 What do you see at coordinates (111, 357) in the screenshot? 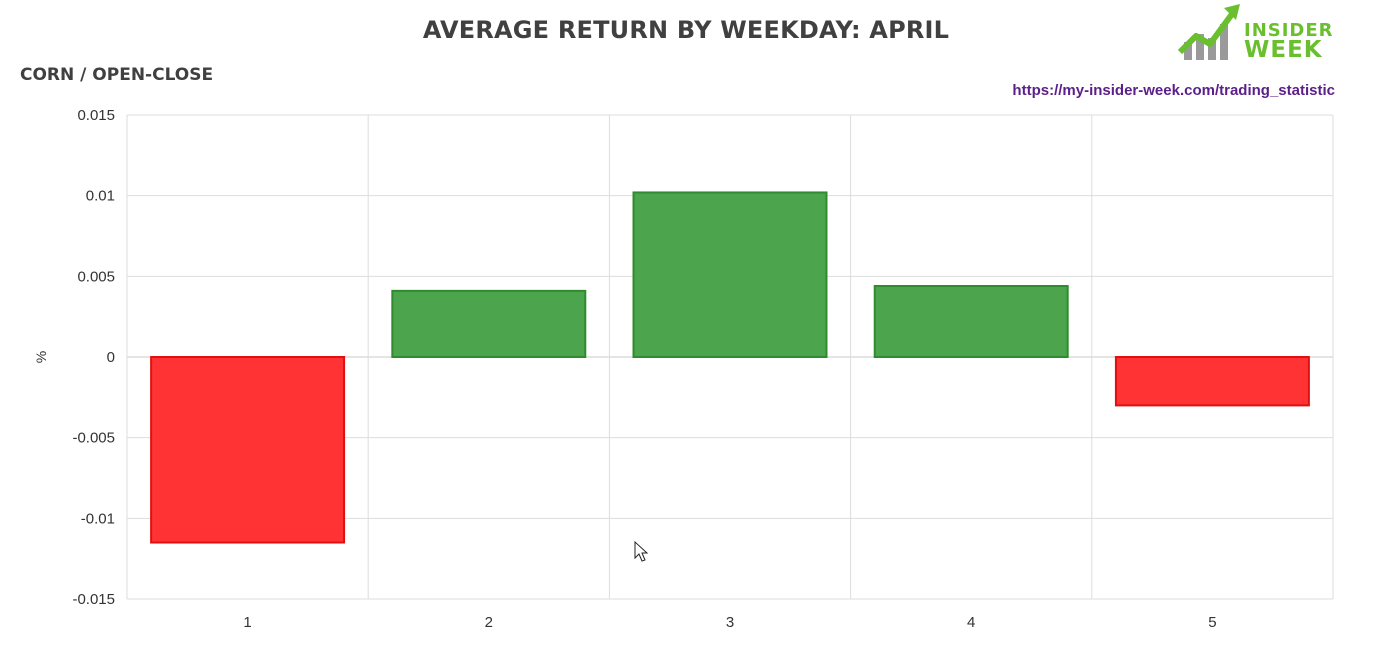
I see `y-tick-label: 0` at bounding box center [111, 357].